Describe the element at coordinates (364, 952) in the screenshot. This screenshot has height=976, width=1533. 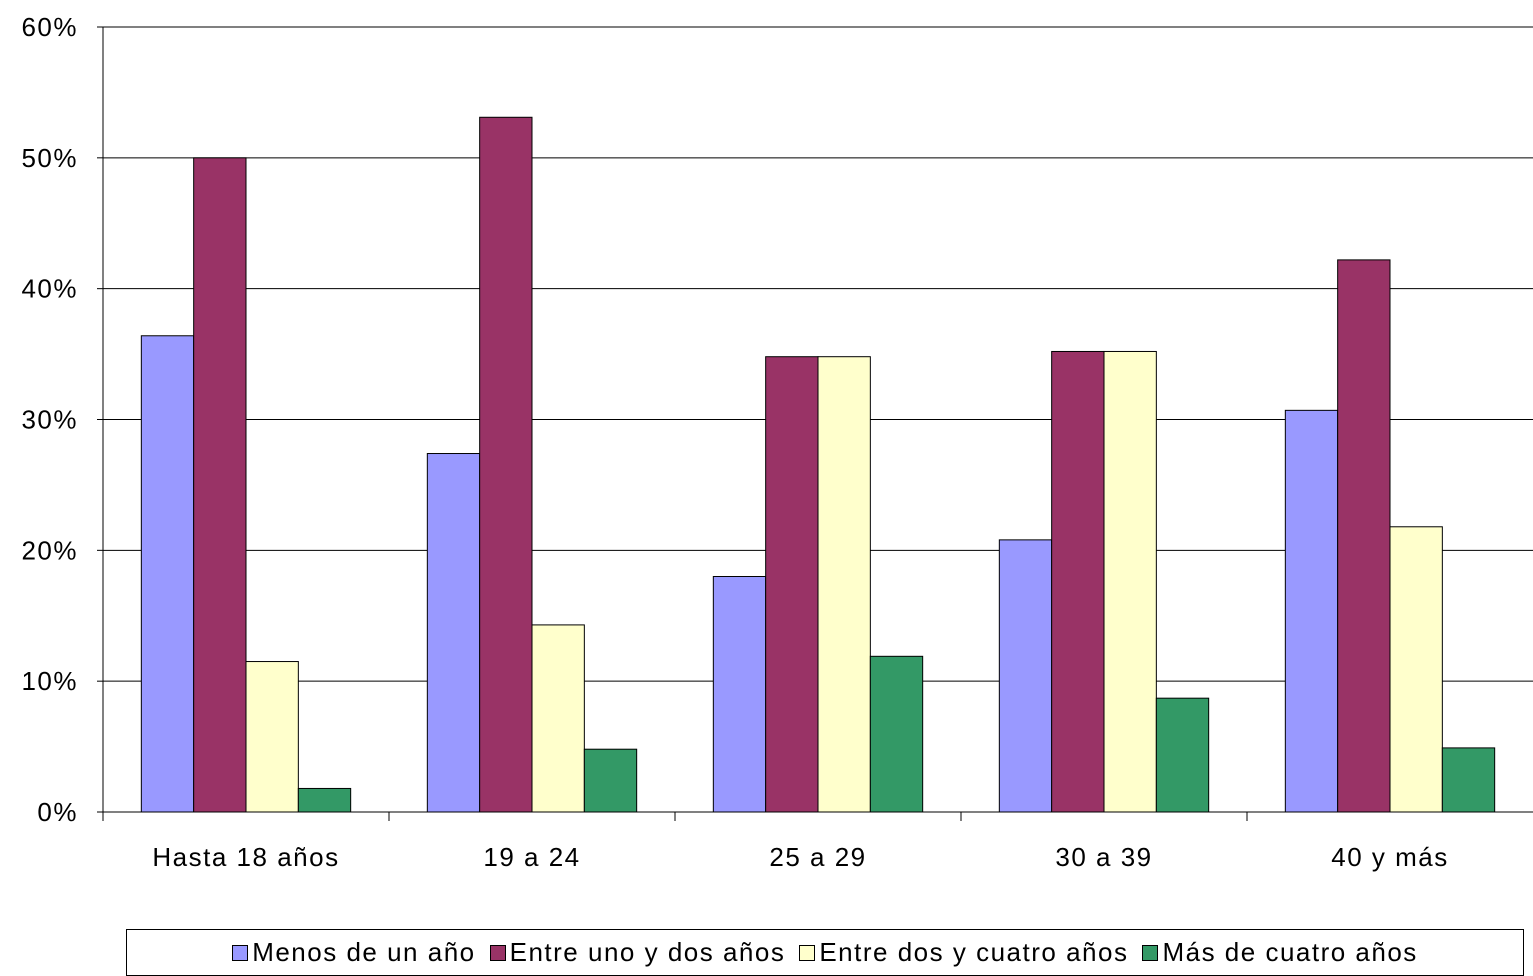
I see `legend-label: Menos de un año` at that location.